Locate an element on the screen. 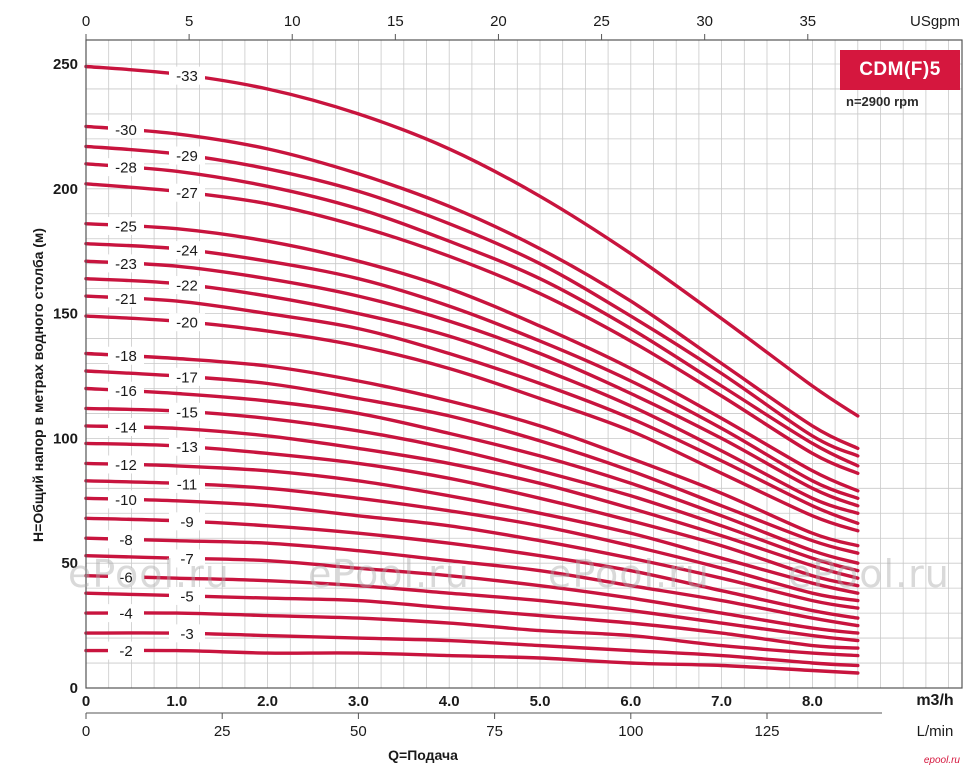 The image size is (972, 768). curve-label: -24 is located at coordinates (187, 251).